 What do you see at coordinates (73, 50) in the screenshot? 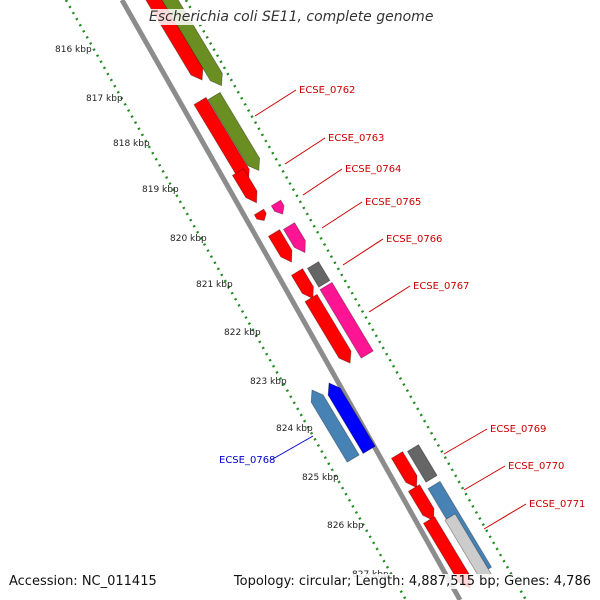
I see `kbp-tick-label: 816 kbp` at bounding box center [73, 50].